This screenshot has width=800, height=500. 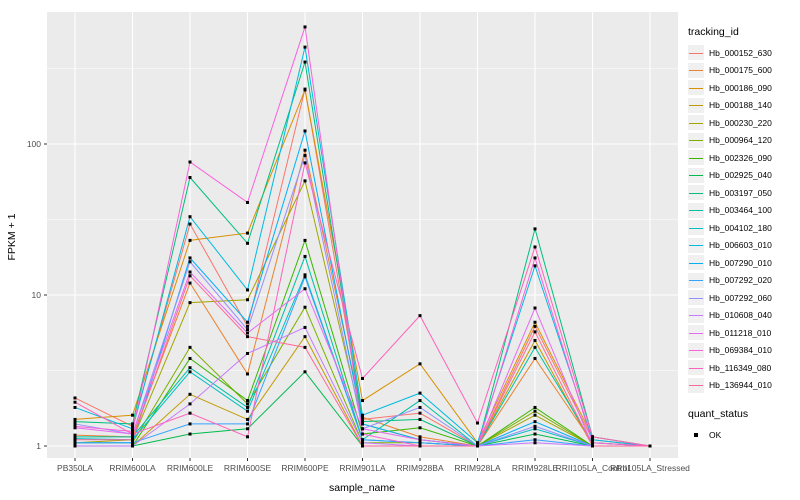 I want to click on legend-item-label: Hb_116349_080, so click(x=740, y=367).